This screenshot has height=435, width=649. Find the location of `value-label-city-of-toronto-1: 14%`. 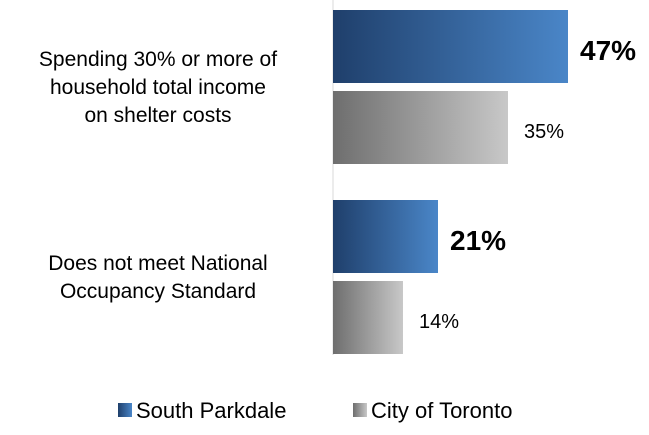

value-label-city-of-toronto-1: 14% is located at coordinates (439, 322).